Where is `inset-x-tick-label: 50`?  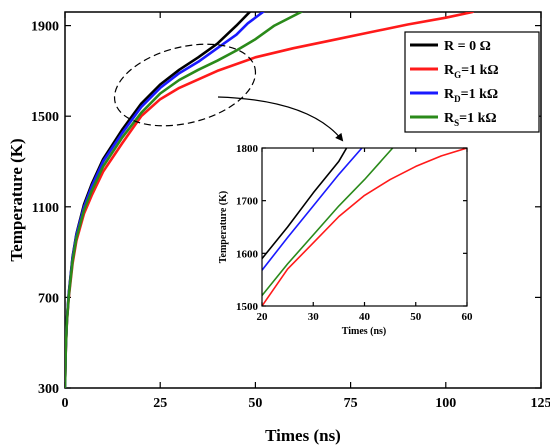 inset-x-tick-label: 50 is located at coordinates (416, 317).